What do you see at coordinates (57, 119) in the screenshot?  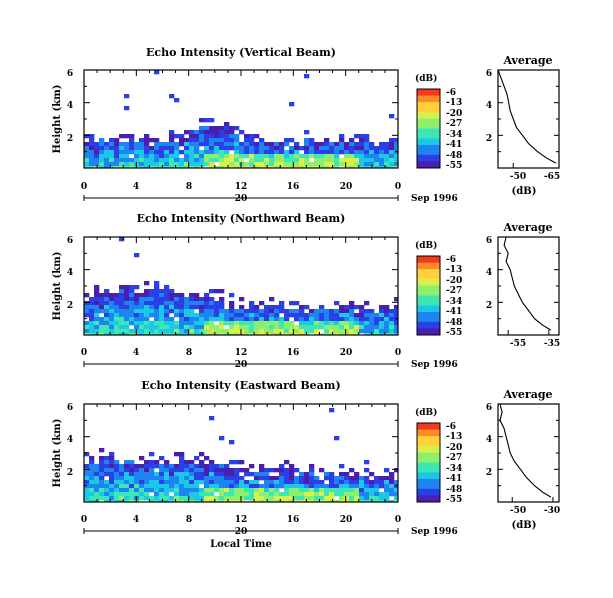 I see `y-axis-label: Height (km)` at bounding box center [57, 119].